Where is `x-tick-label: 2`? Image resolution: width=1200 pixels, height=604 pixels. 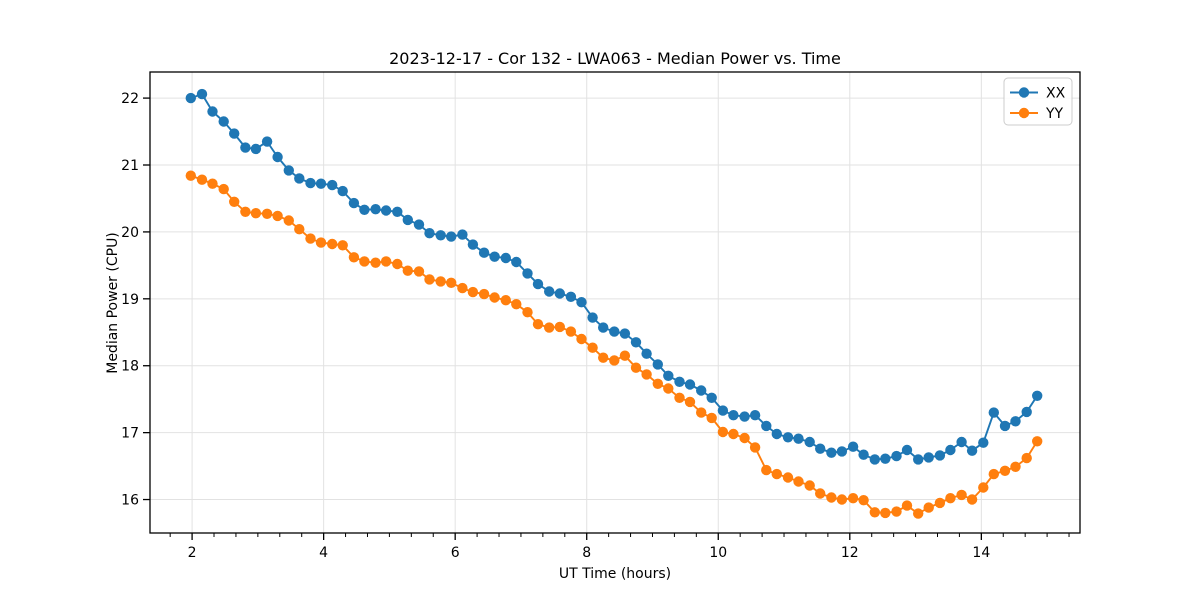 x-tick-label: 2 is located at coordinates (192, 553).